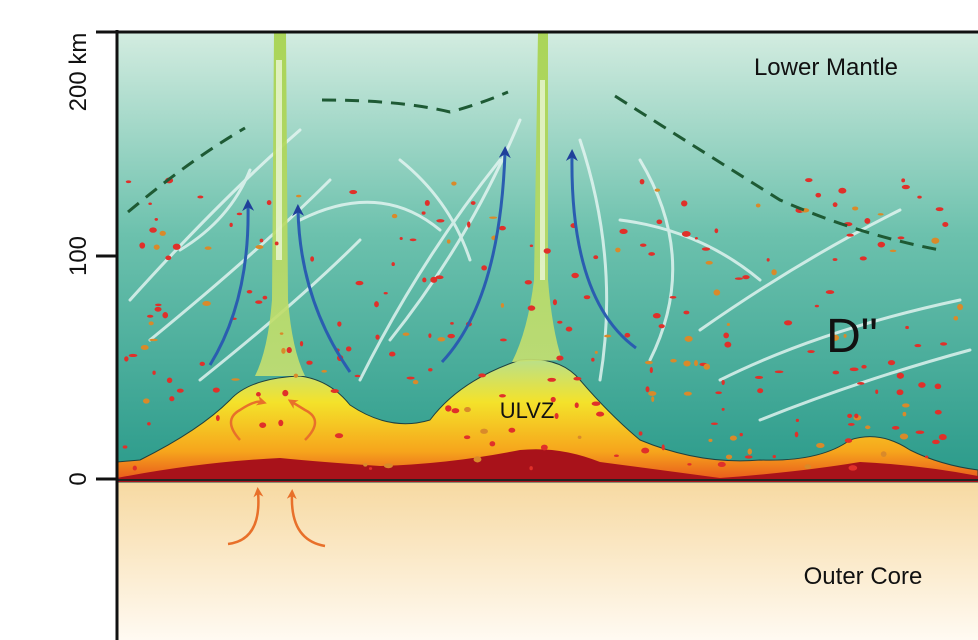  What do you see at coordinates (78, 256) in the screenshot?
I see `tick-label: 100` at bounding box center [78, 256].